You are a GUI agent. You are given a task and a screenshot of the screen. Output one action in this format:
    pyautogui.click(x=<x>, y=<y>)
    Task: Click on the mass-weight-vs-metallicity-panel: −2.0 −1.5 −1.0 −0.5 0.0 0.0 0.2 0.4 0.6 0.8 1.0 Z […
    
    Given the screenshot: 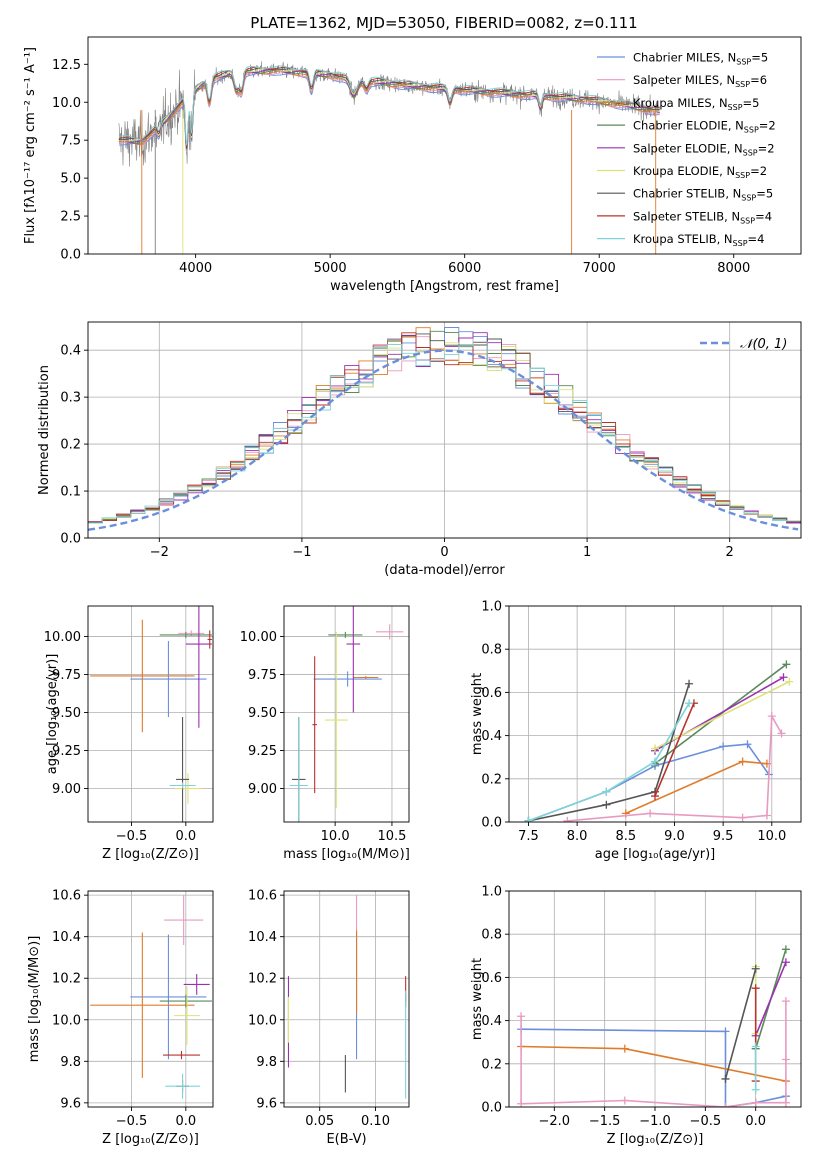 What is the action you would take?
    pyautogui.click(x=636, y=1016)
    